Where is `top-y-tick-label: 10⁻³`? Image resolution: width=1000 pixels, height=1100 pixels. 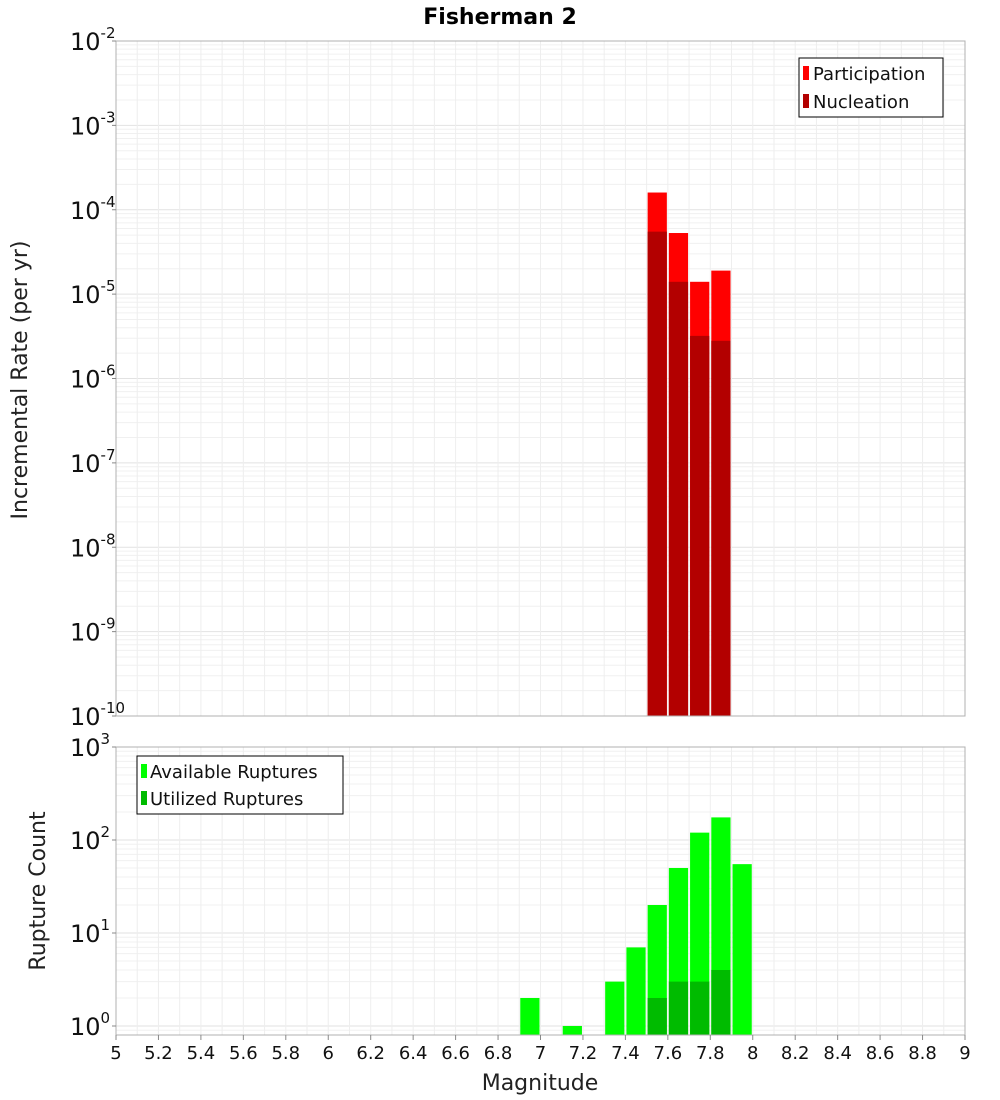
top-y-tick-label: 10⁻³ is located at coordinates (93, 124).